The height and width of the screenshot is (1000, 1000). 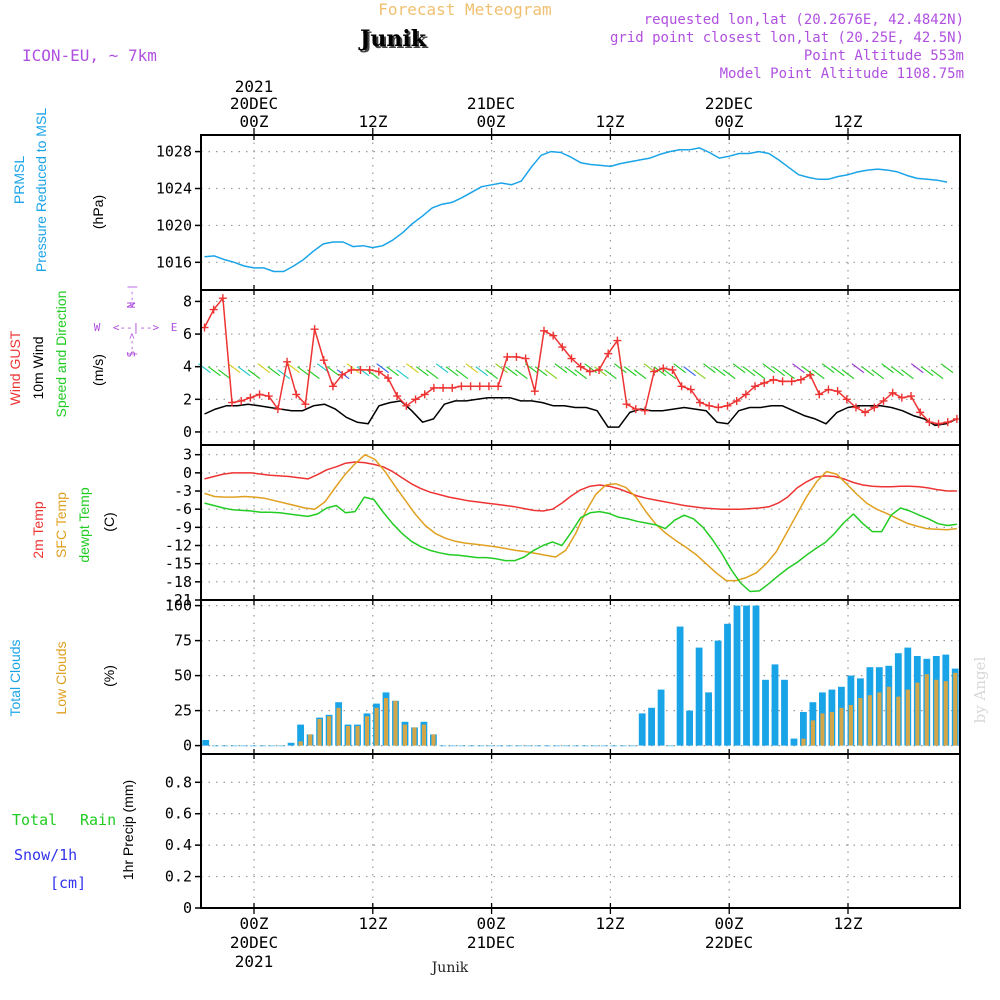 What do you see at coordinates (183, 641) in the screenshot?
I see `y-tick-label: 75` at bounding box center [183, 641].